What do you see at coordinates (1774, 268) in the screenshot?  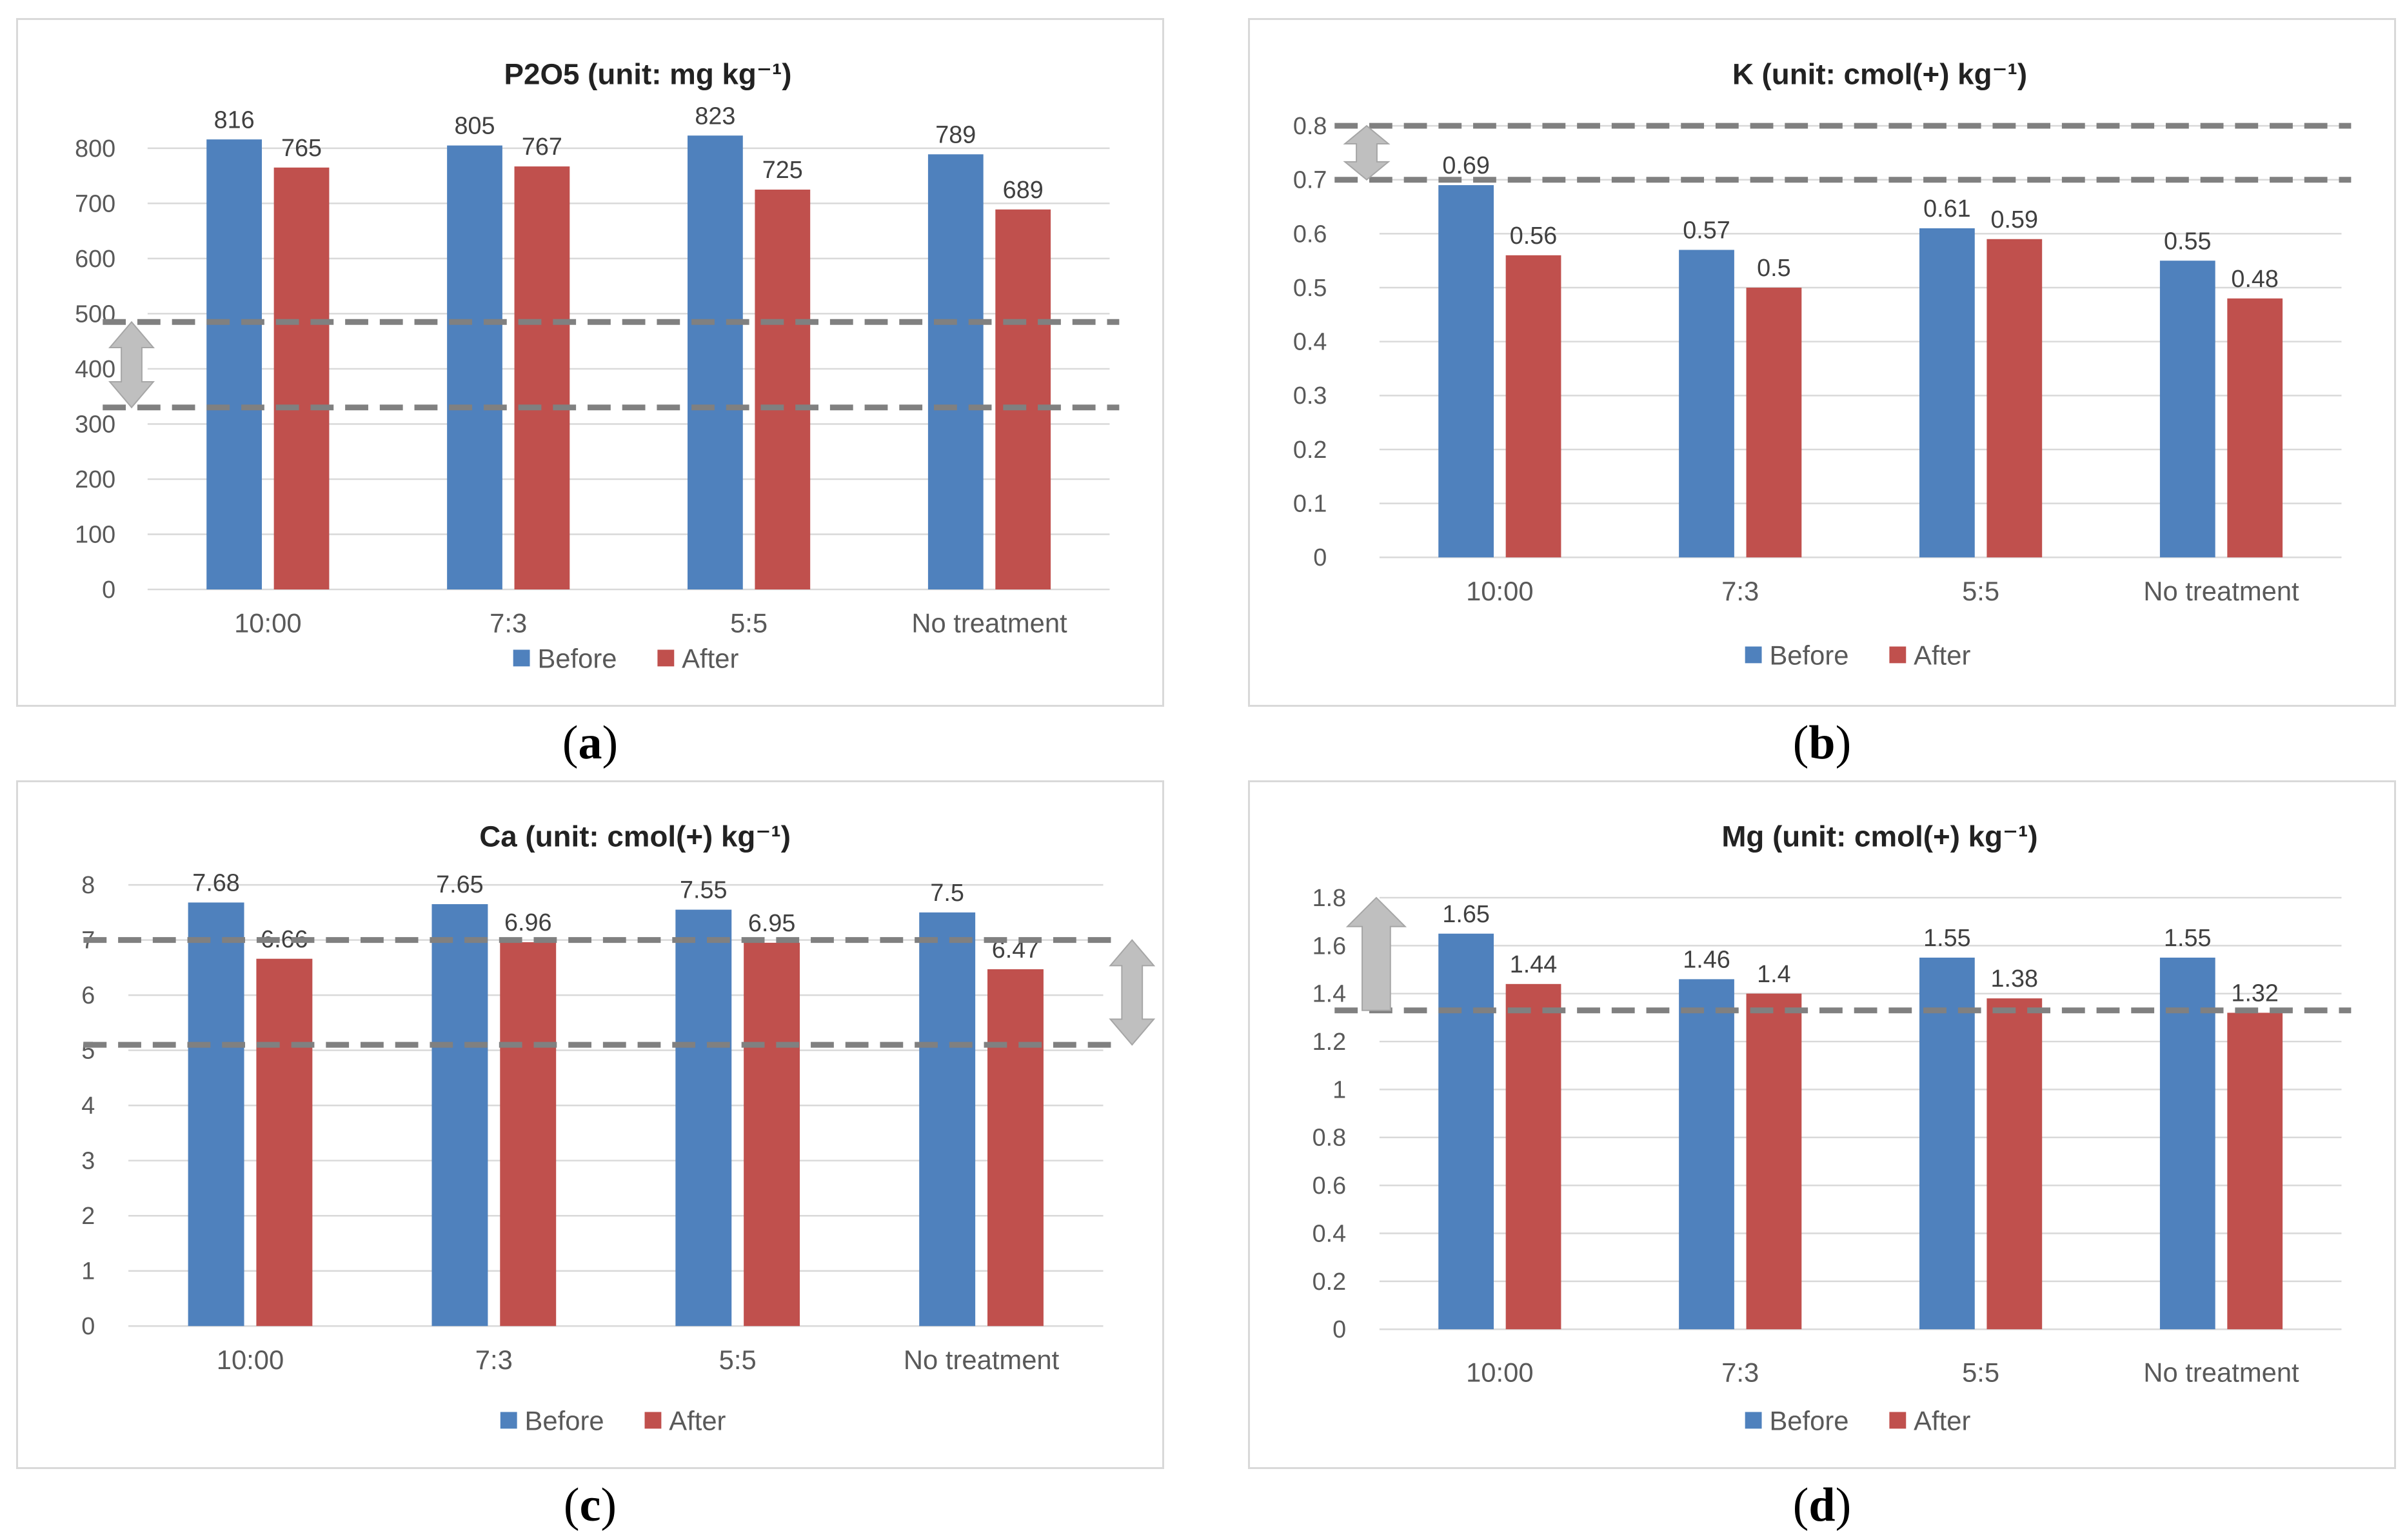 I see `data-label-after: 0.5` at bounding box center [1774, 268].